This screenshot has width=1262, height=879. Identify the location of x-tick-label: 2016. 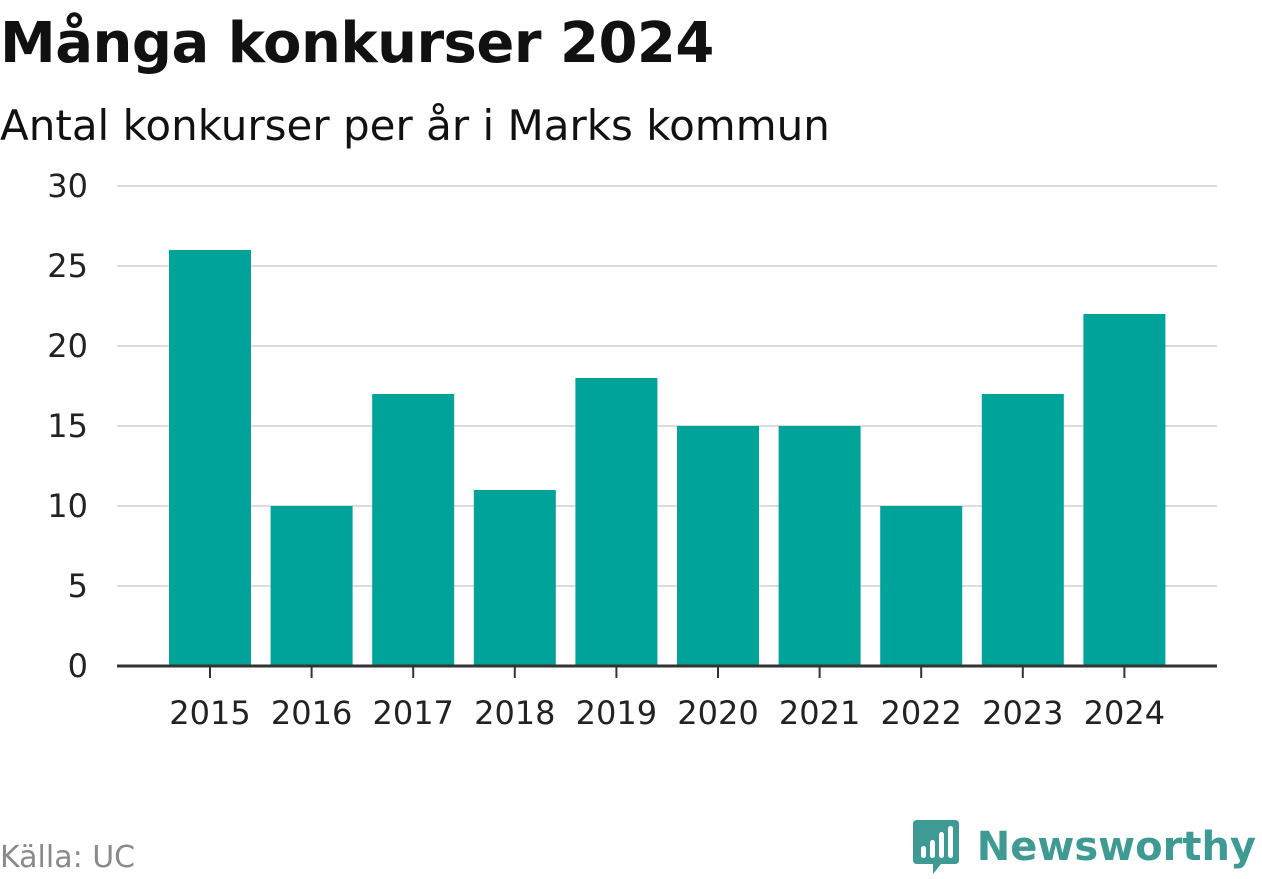
(311, 713).